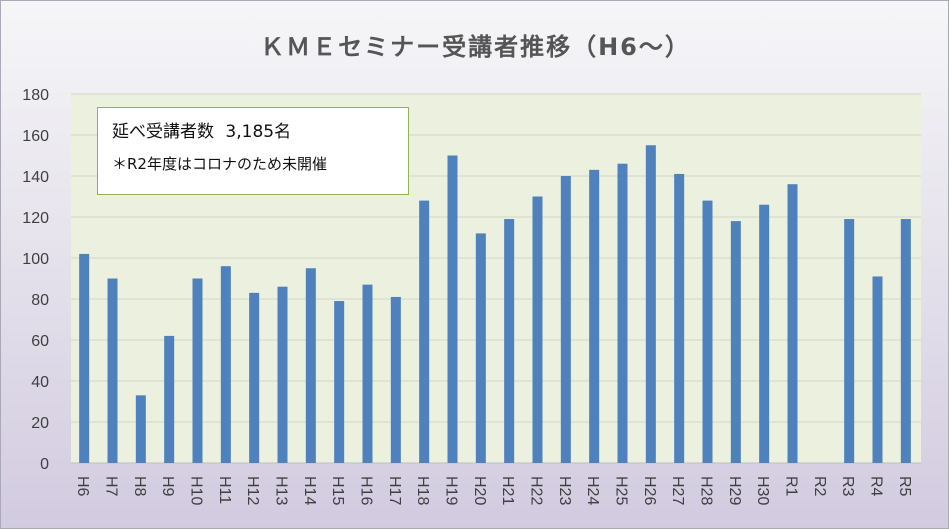 This screenshot has height=530, width=949. Describe the element at coordinates (792, 323) in the screenshot. I see `bar-R1` at that location.